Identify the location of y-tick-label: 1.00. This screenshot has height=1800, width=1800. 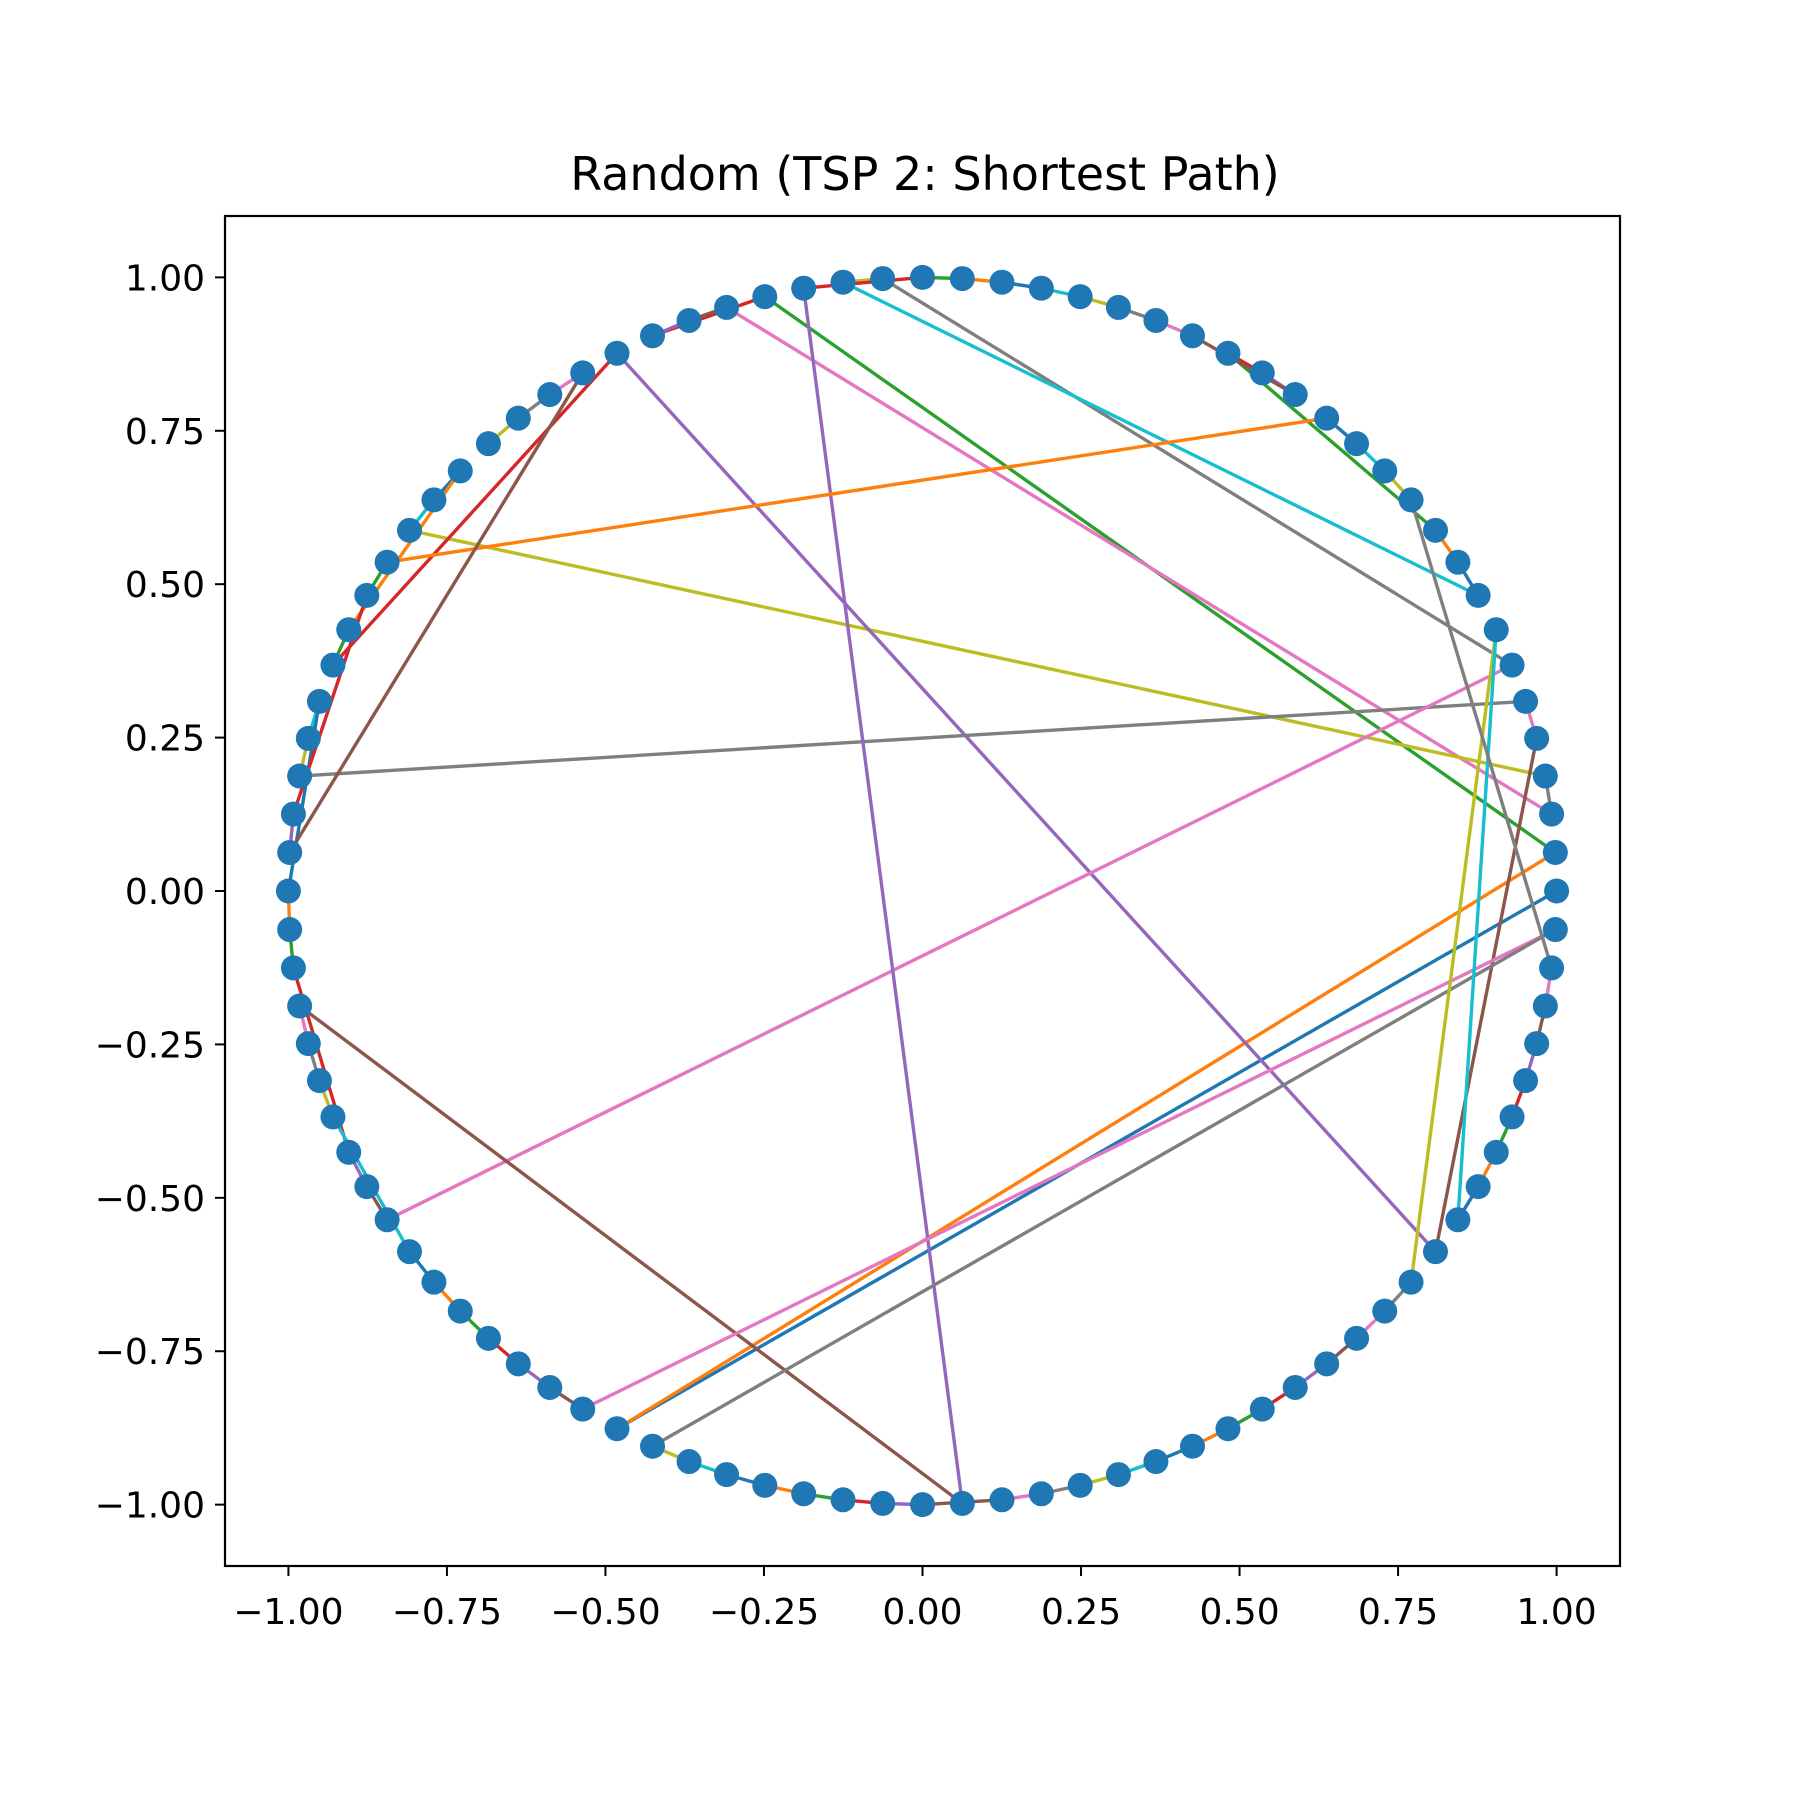
(165, 278).